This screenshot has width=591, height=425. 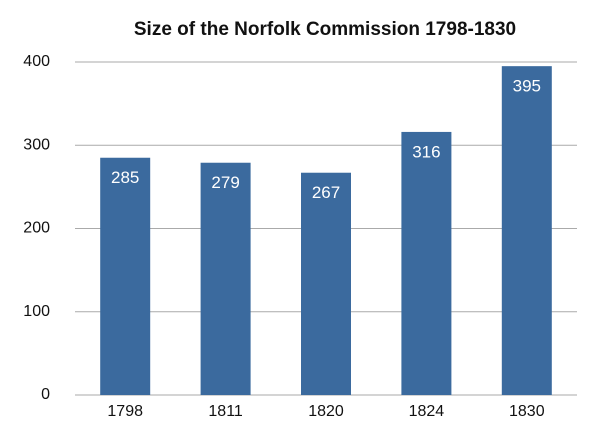 What do you see at coordinates (225, 182) in the screenshot?
I see `value-label: 279` at bounding box center [225, 182].